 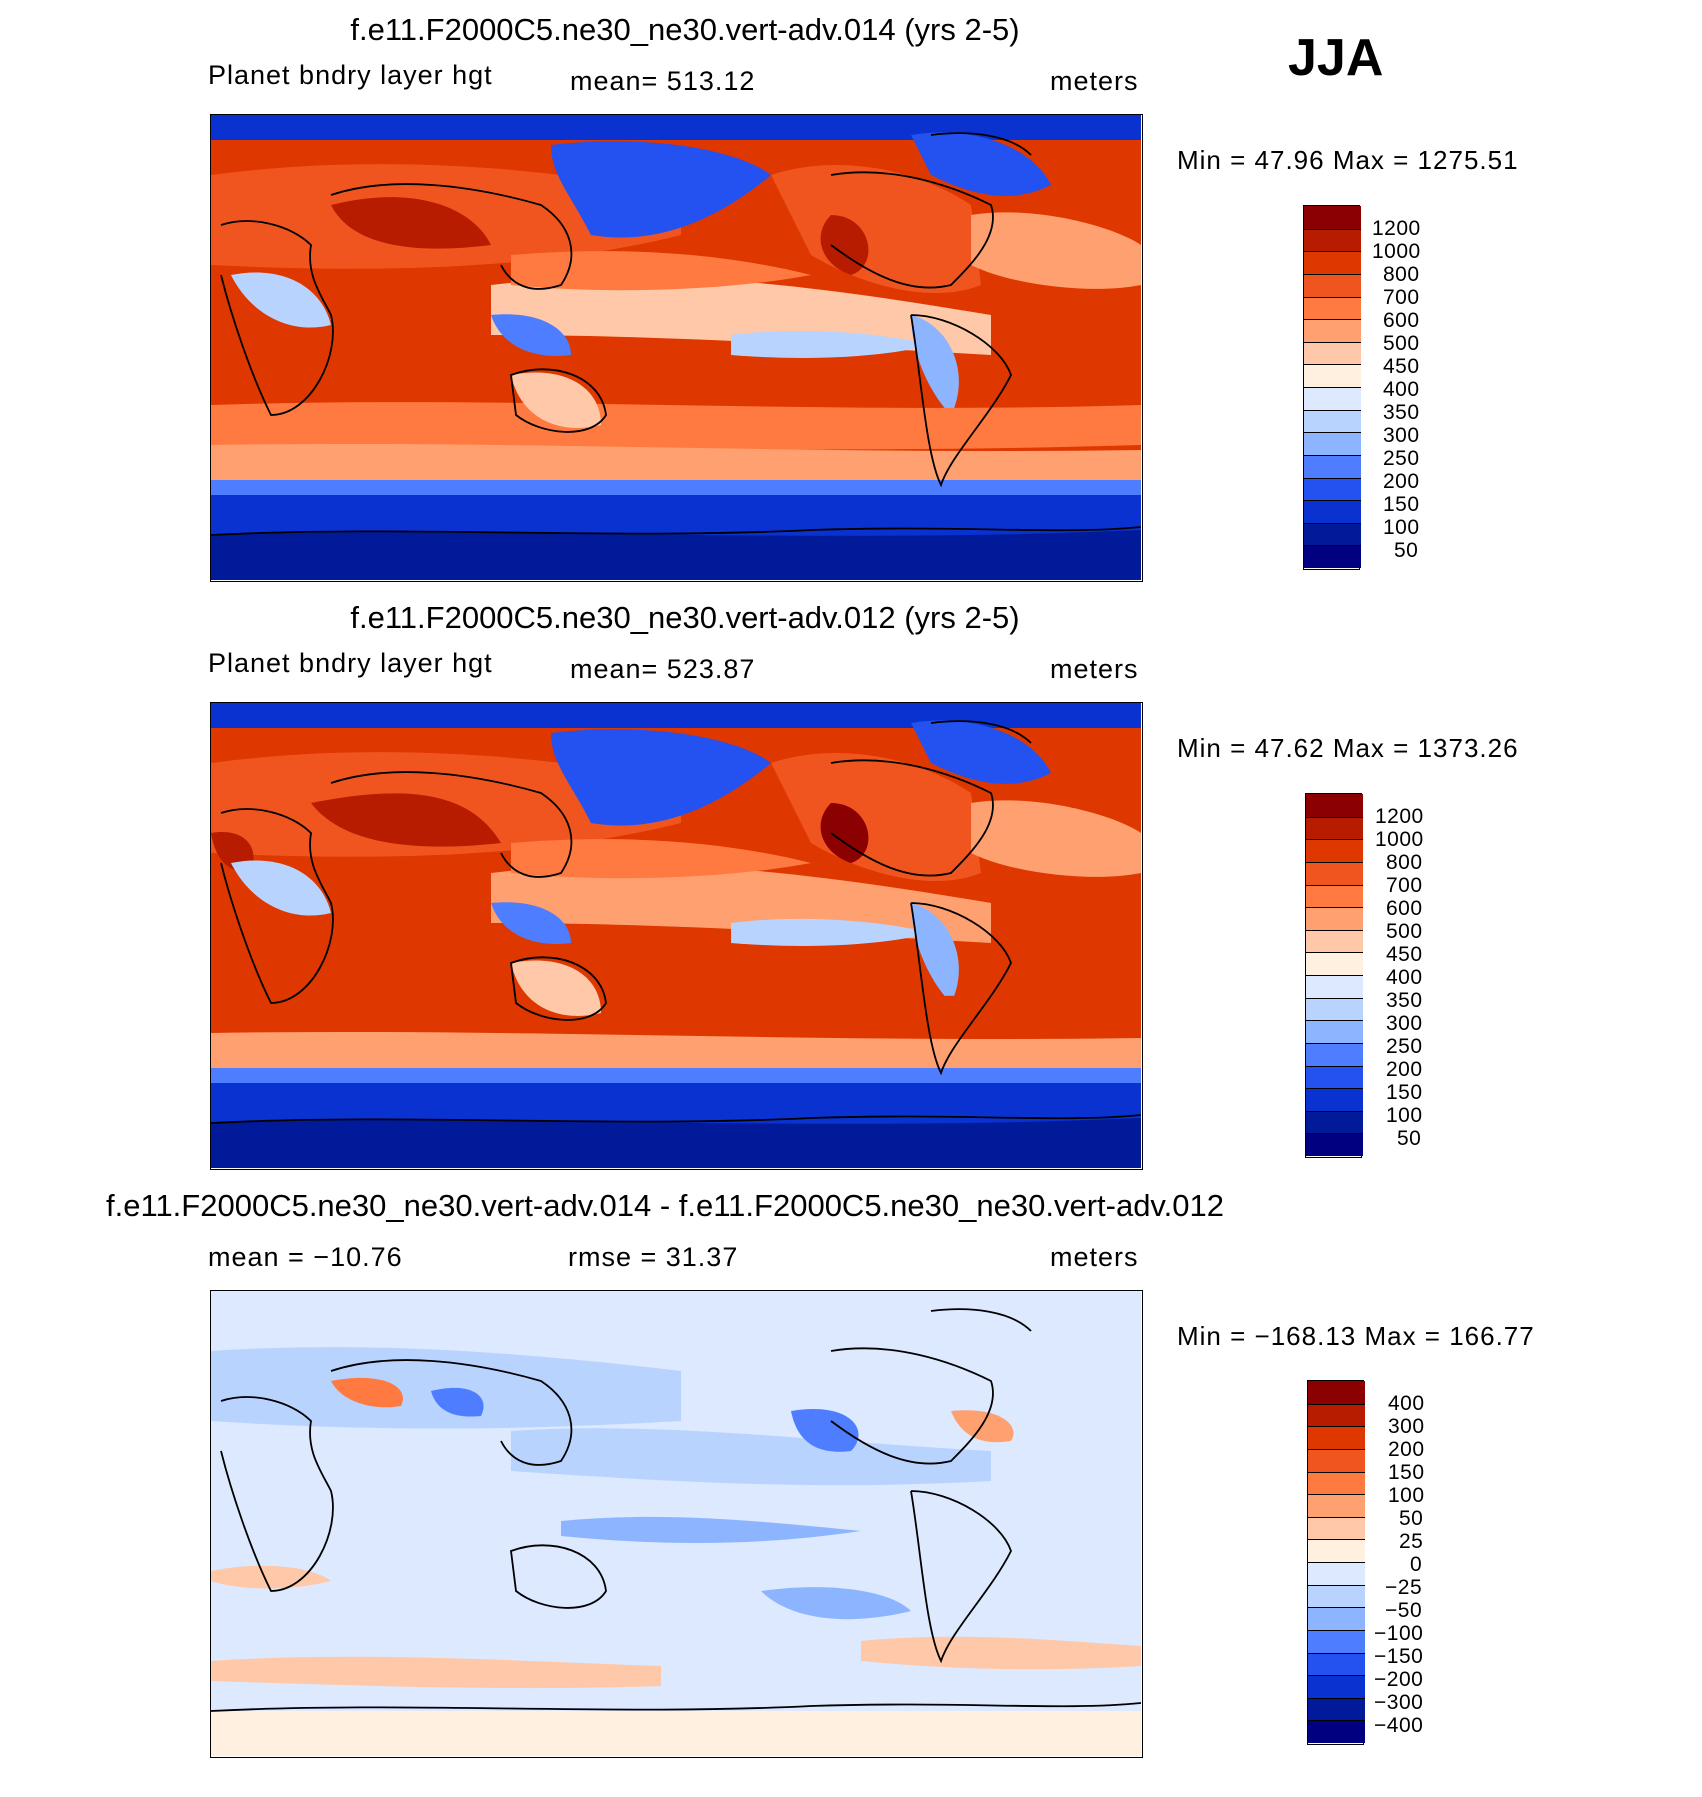 What do you see at coordinates (1404, 1092) in the screenshot?
I see `colorbar-middle-label: 150` at bounding box center [1404, 1092].